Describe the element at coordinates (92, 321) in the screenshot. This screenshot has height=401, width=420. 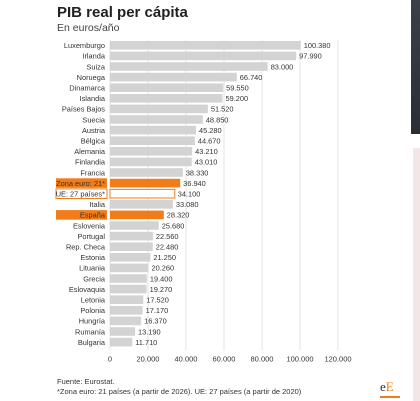
I see `category-label: Hungría` at that location.